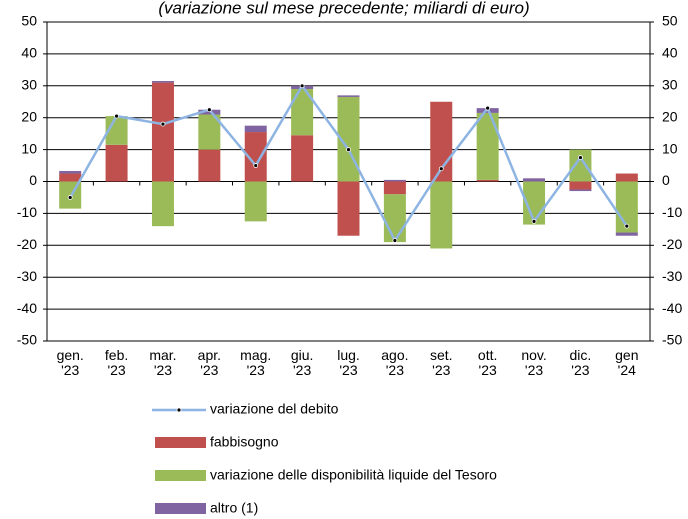 The height and width of the screenshot is (519, 688). I want to click on x-tick-label: feb. '23, so click(116, 362).